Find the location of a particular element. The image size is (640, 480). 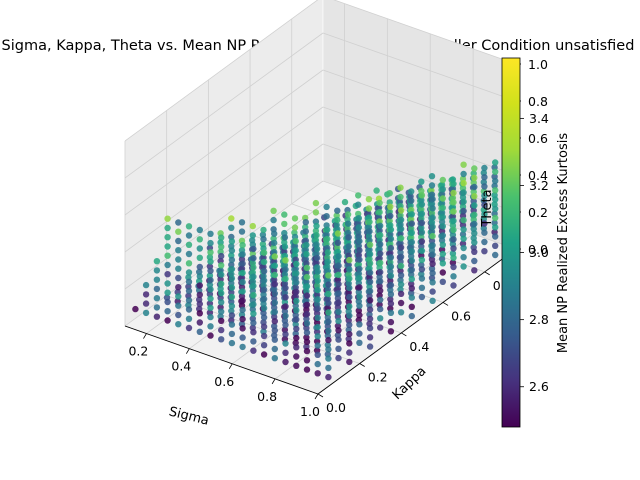

z-tick-label: 1.0 is located at coordinates (538, 64).